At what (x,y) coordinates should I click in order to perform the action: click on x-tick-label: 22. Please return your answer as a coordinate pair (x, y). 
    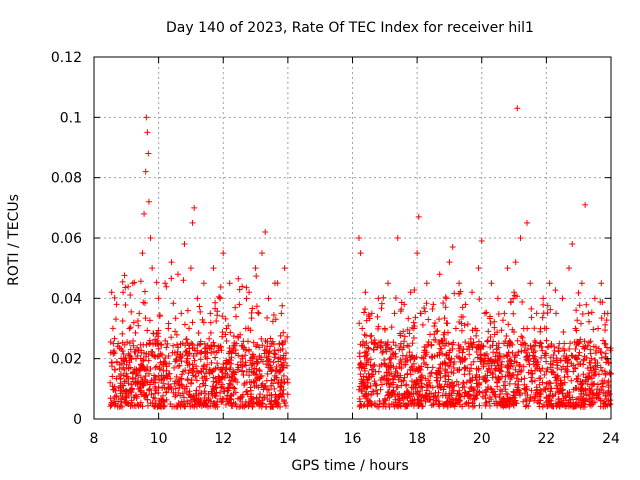
    Looking at the image, I should click on (546, 439).